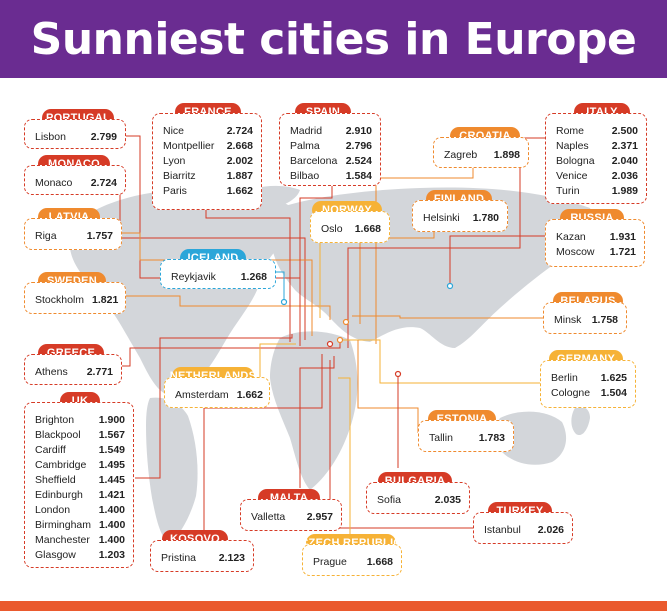 This screenshot has width=667, height=611. What do you see at coordinates (506, 155) in the screenshot?
I see `sunshine-value: 1.898` at bounding box center [506, 155].